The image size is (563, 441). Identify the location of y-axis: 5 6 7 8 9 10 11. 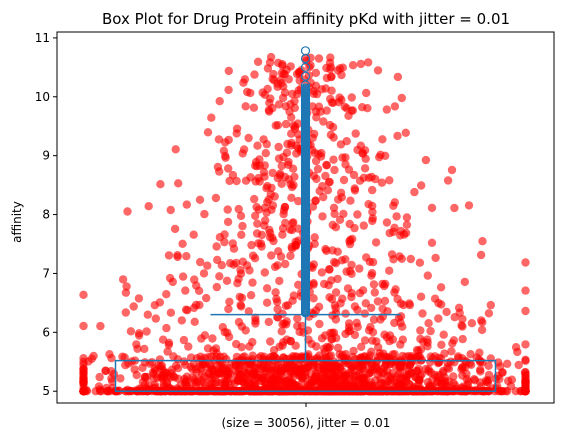
(46, 214).